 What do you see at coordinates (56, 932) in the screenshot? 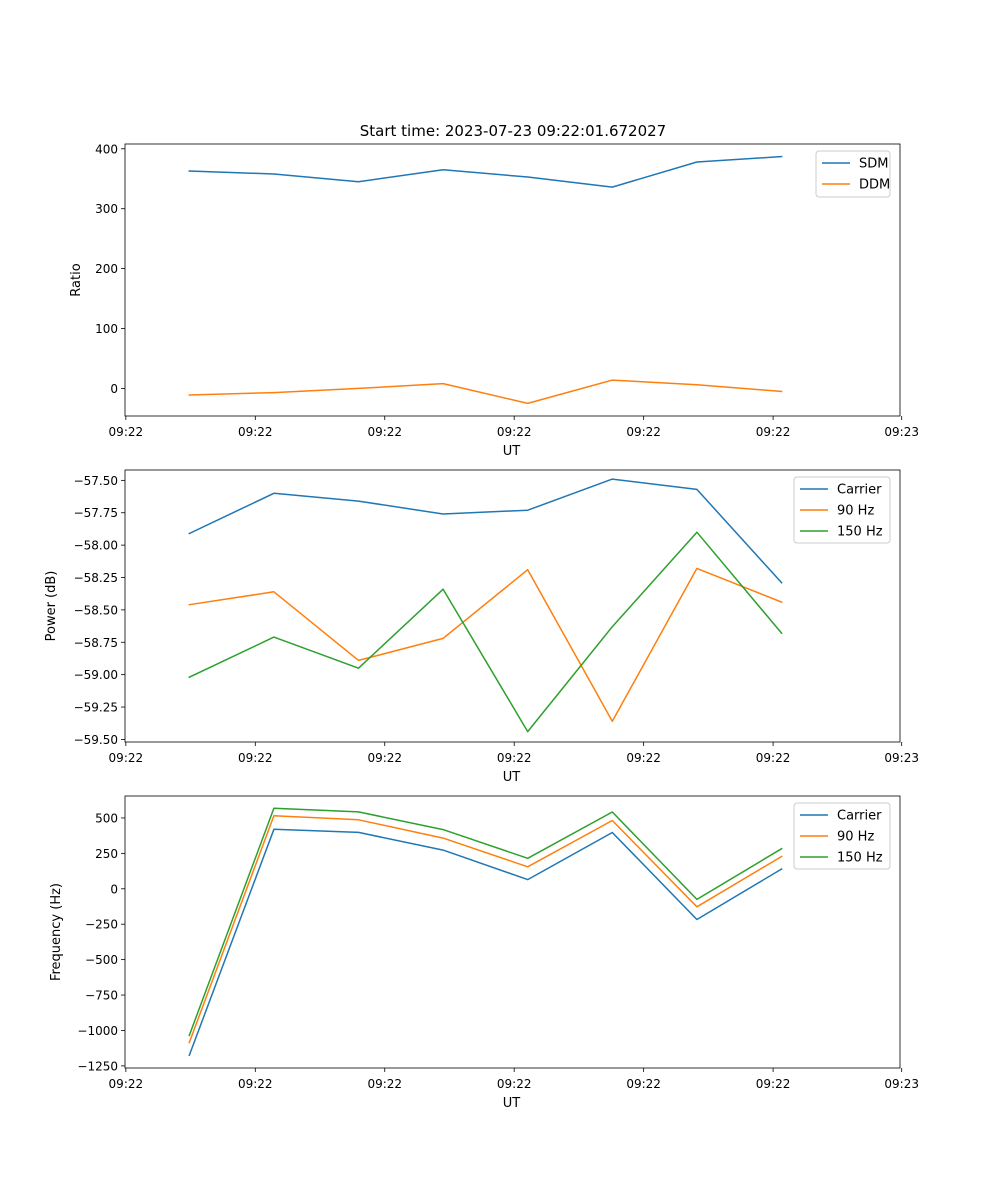
I see `y-axis-label: Frequency (Hz)` at bounding box center [56, 932].